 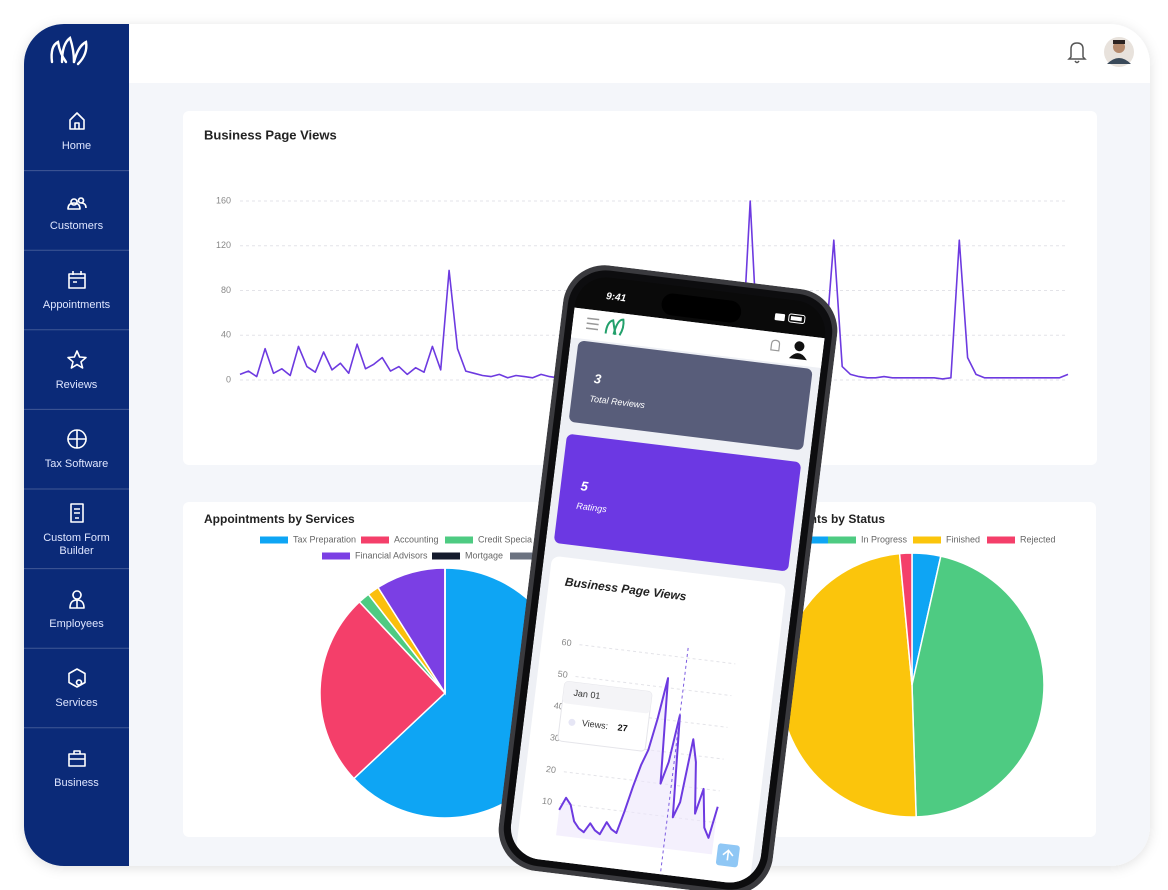 What do you see at coordinates (701, 308) in the screenshot?
I see `dynamic-island` at bounding box center [701, 308].